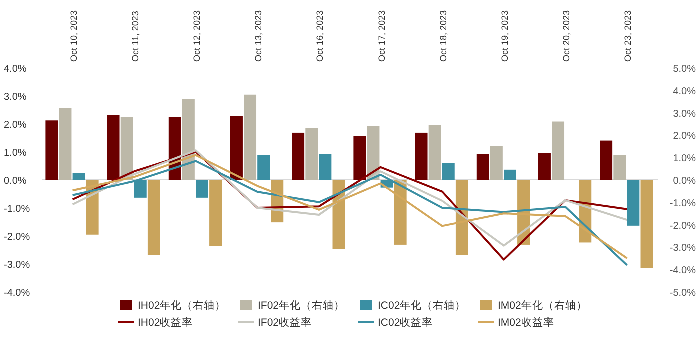 This screenshot has width=700, height=342. Describe the element at coordinates (684, 69) in the screenshot. I see `y2-tick-label: 5.0%` at that location.